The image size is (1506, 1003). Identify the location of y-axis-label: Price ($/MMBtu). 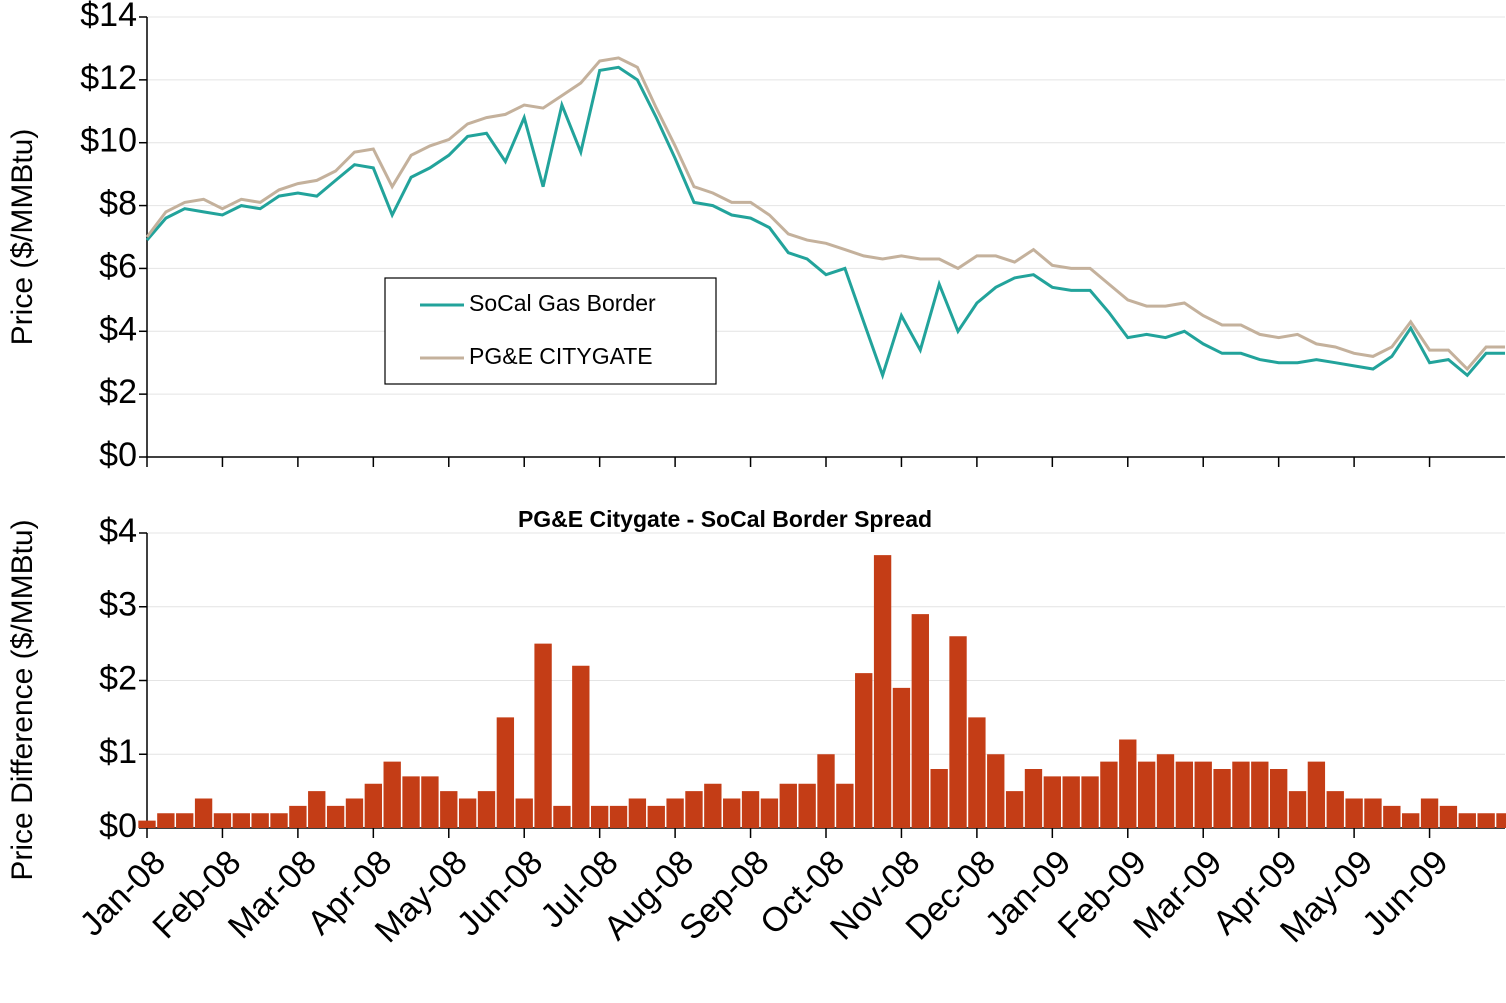
(22, 237).